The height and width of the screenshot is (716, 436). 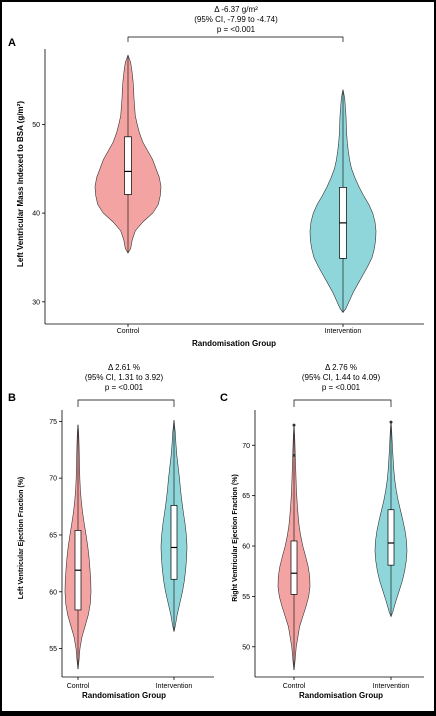 What do you see at coordinates (53, 422) in the screenshot?
I see `y-tick-label-b: 75` at bounding box center [53, 422].